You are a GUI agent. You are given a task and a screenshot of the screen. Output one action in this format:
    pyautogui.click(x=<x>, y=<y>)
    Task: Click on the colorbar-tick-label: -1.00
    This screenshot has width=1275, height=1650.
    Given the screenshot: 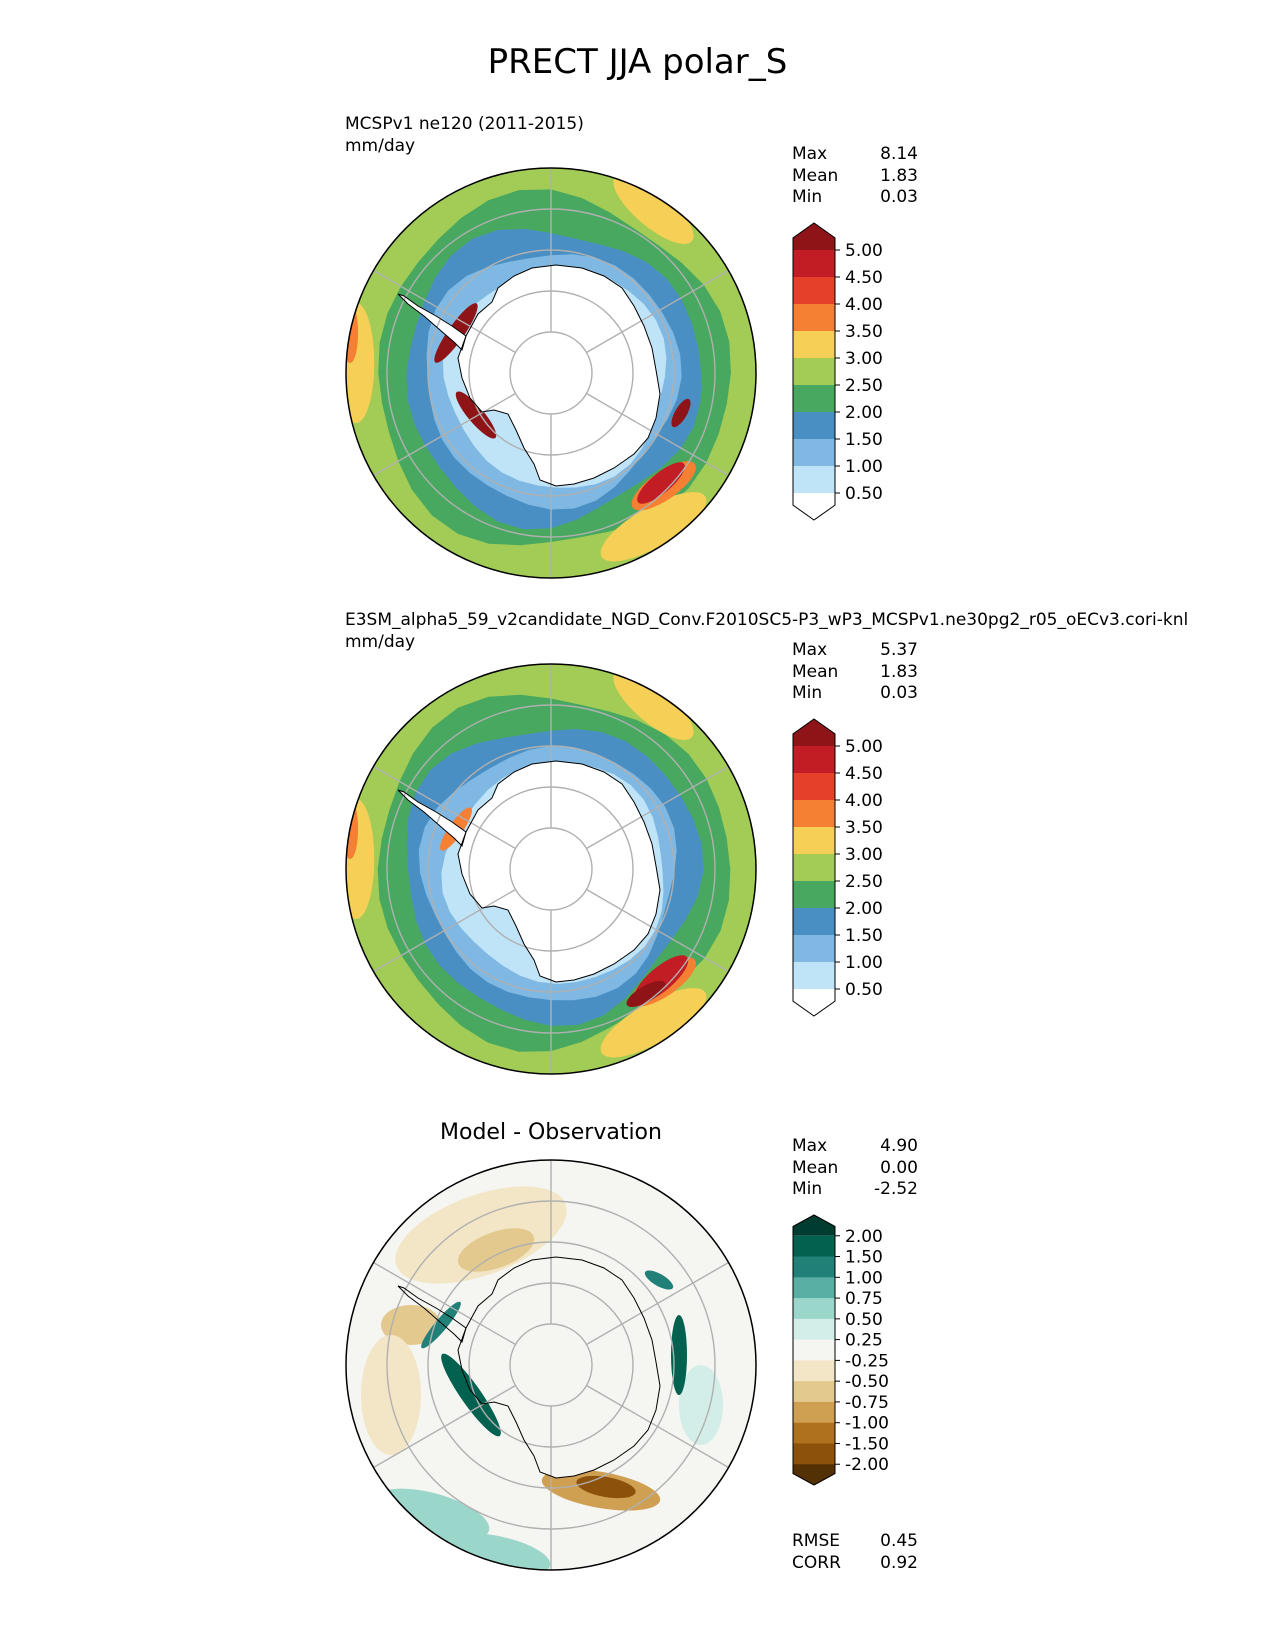 What is the action you would take?
    pyautogui.click(x=867, y=1424)
    